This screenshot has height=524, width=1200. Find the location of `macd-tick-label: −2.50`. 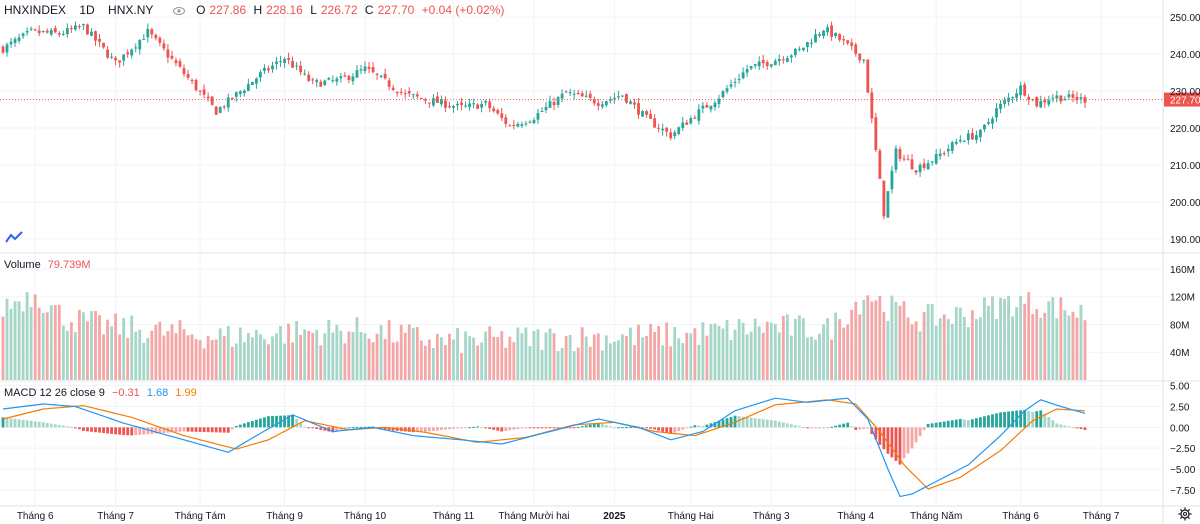

macd-tick-label: −2.50 is located at coordinates (1183, 449).